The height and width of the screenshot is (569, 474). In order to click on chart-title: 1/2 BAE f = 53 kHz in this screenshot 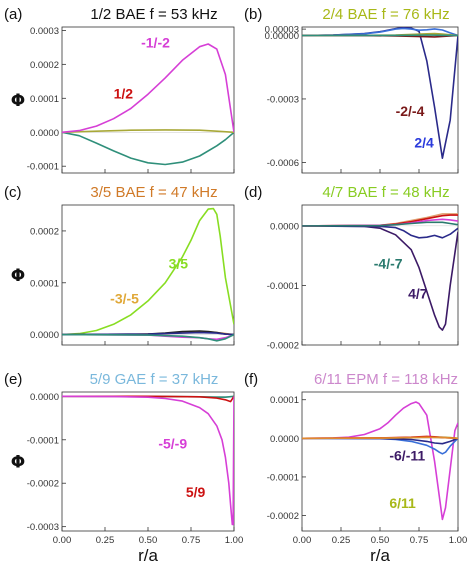, I will do `click(153, 14)`.